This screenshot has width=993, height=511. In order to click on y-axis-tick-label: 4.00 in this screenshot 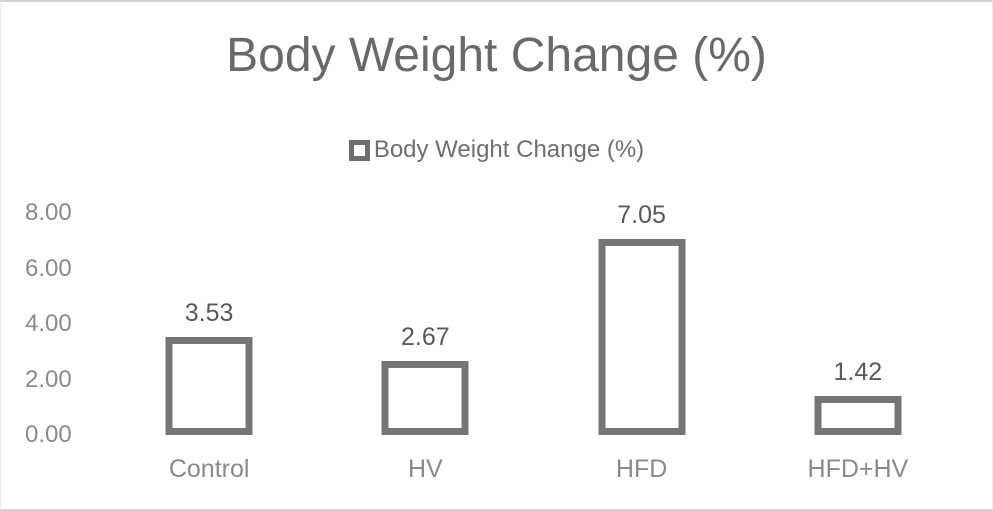, I will do `click(48, 323)`.